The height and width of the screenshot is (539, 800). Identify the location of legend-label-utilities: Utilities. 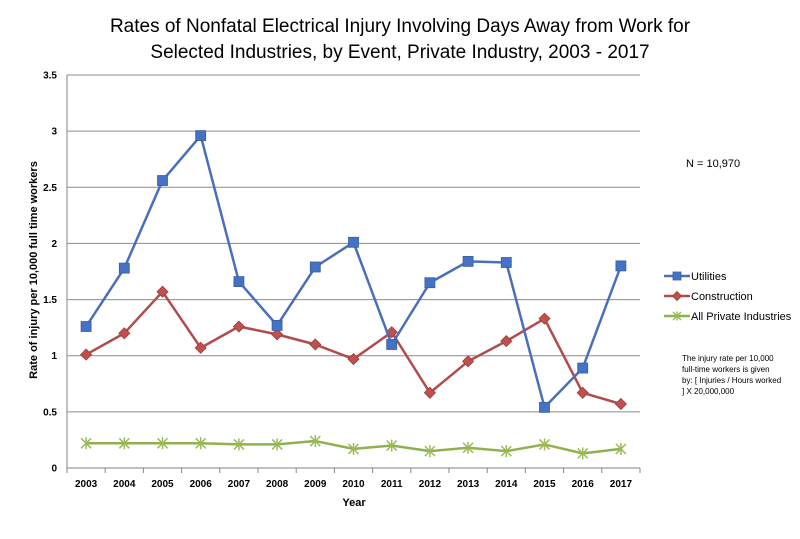
(709, 277).